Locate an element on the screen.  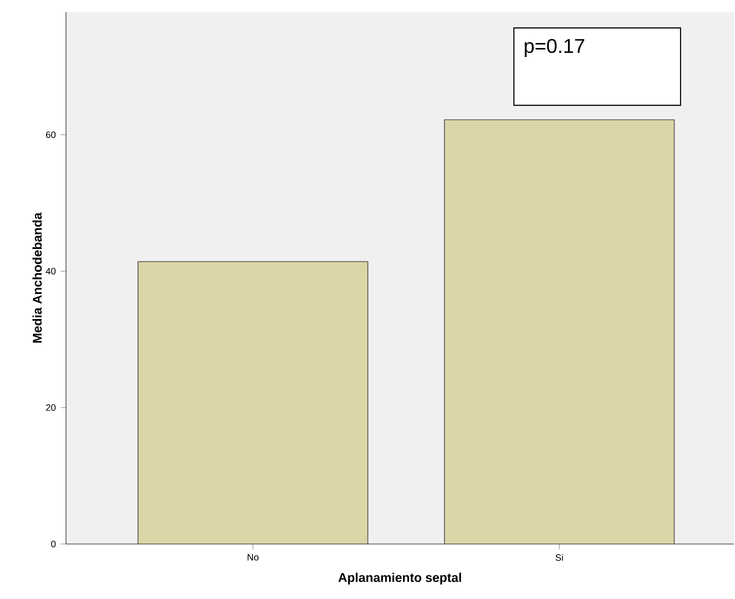
x-tick-label: Si is located at coordinates (559, 557).